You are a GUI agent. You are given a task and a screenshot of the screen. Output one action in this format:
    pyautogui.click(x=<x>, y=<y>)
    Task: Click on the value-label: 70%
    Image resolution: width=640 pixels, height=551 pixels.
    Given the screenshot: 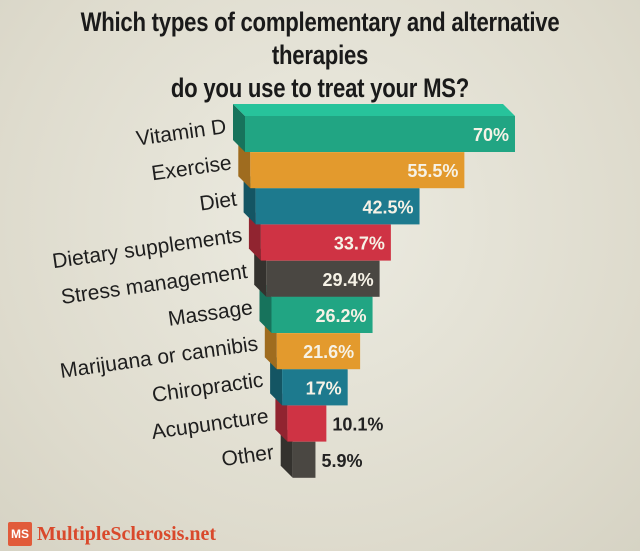 What is the action you would take?
    pyautogui.click(x=491, y=135)
    